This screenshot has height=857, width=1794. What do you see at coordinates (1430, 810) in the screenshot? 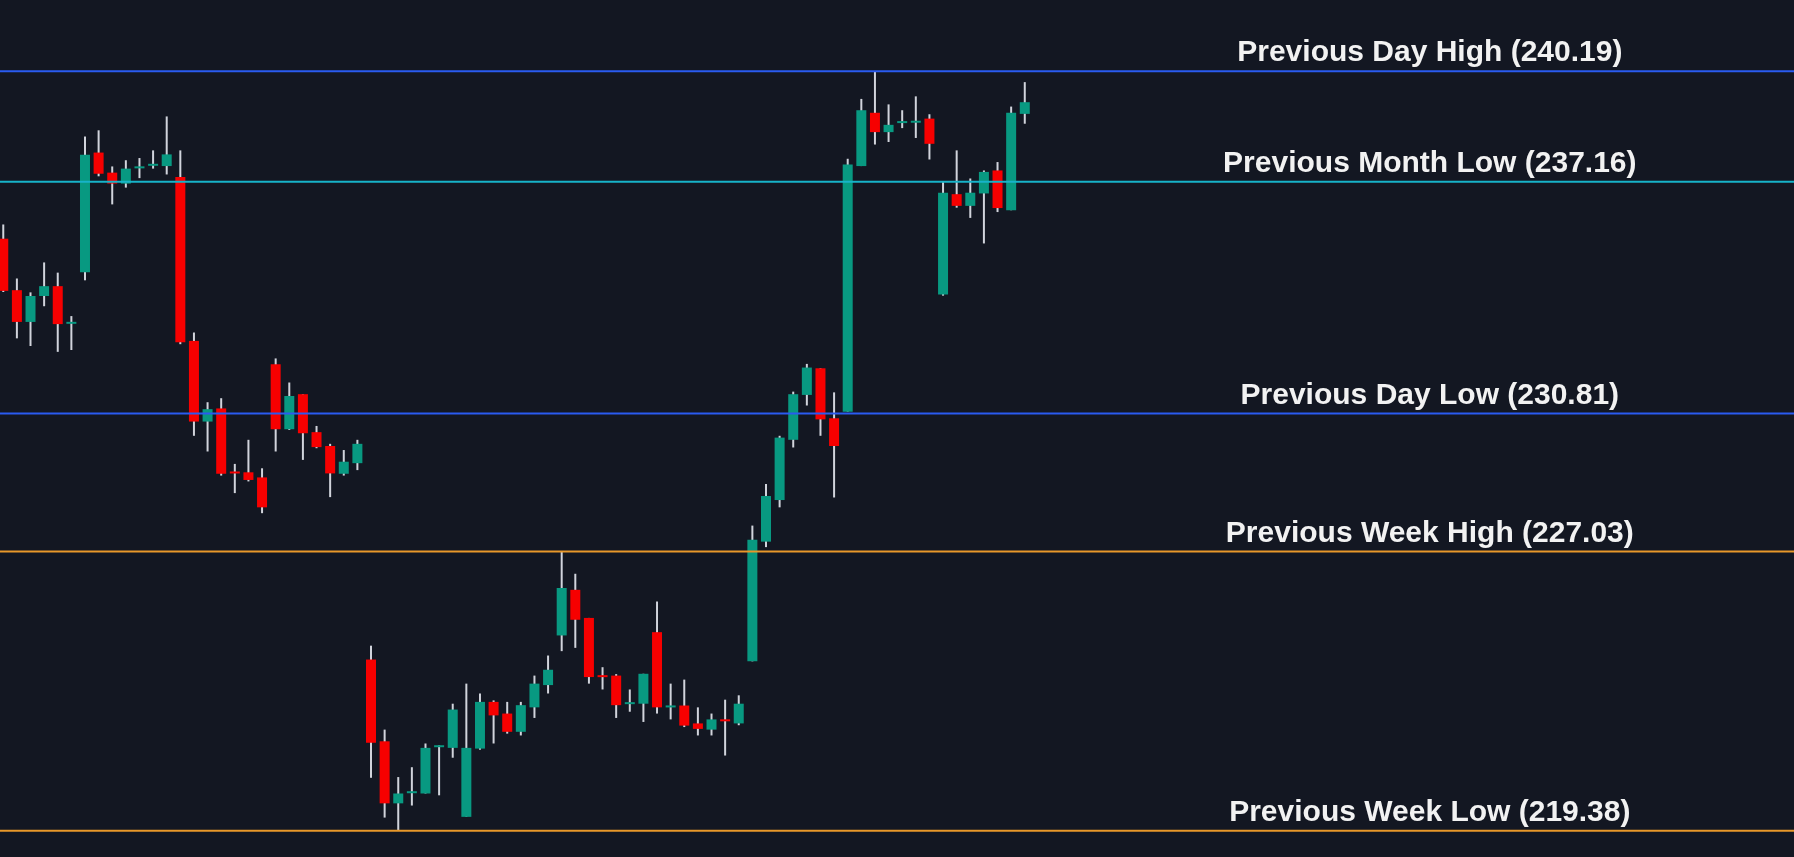
I see `ref-line-label: Previous Week Low (219.38)` at bounding box center [1430, 810].